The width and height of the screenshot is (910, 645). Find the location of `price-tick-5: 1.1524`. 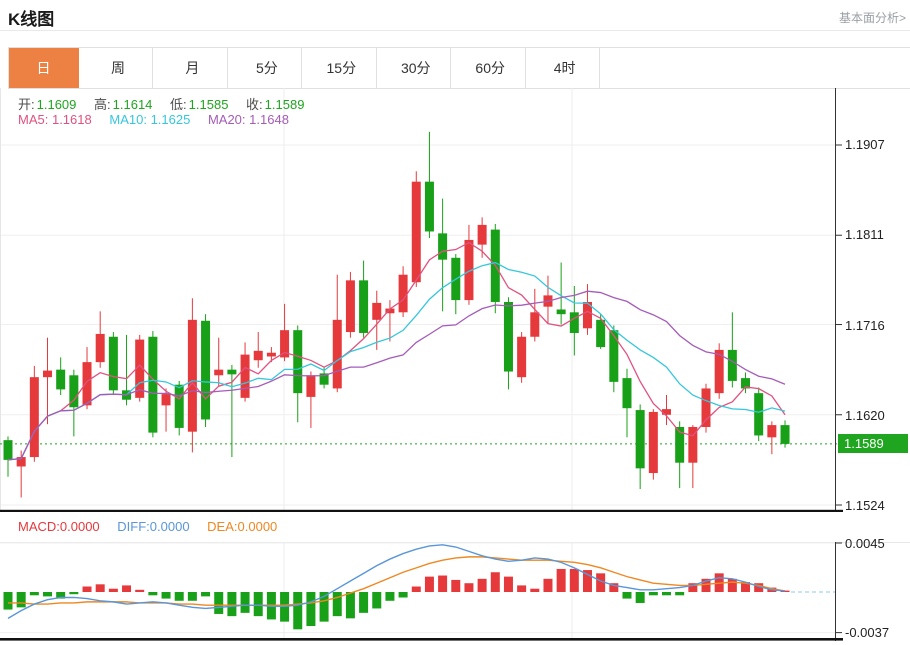

price-tick-5: 1.1524 is located at coordinates (865, 505).